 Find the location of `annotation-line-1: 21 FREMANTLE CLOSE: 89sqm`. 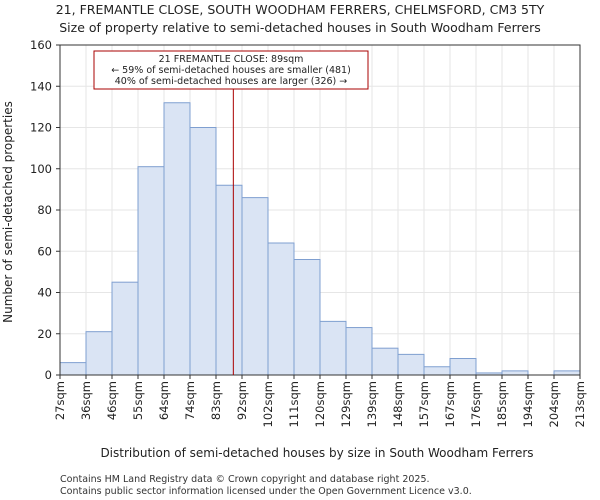

annotation-line-1: 21 FREMANTLE CLOSE: 89sqm is located at coordinates (231, 59).